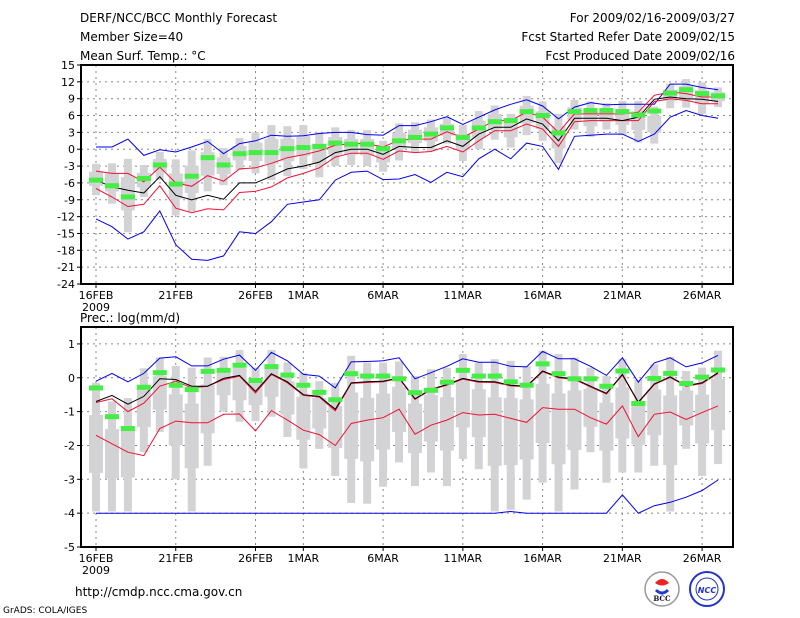  I want to click on y-tick-label: -9, so click(69, 200).